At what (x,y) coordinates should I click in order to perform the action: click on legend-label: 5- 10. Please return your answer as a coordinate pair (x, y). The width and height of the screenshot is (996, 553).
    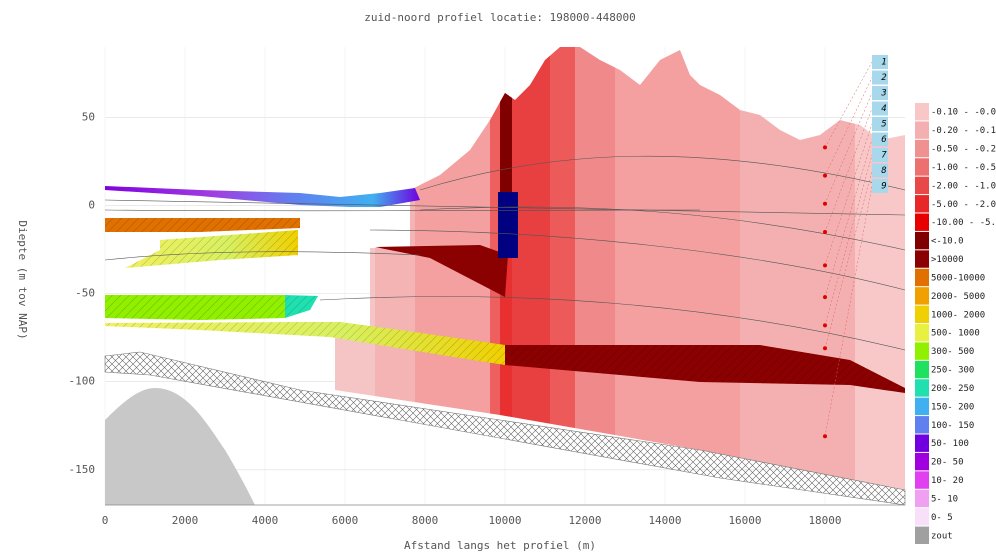
    Looking at the image, I should click on (944, 499).